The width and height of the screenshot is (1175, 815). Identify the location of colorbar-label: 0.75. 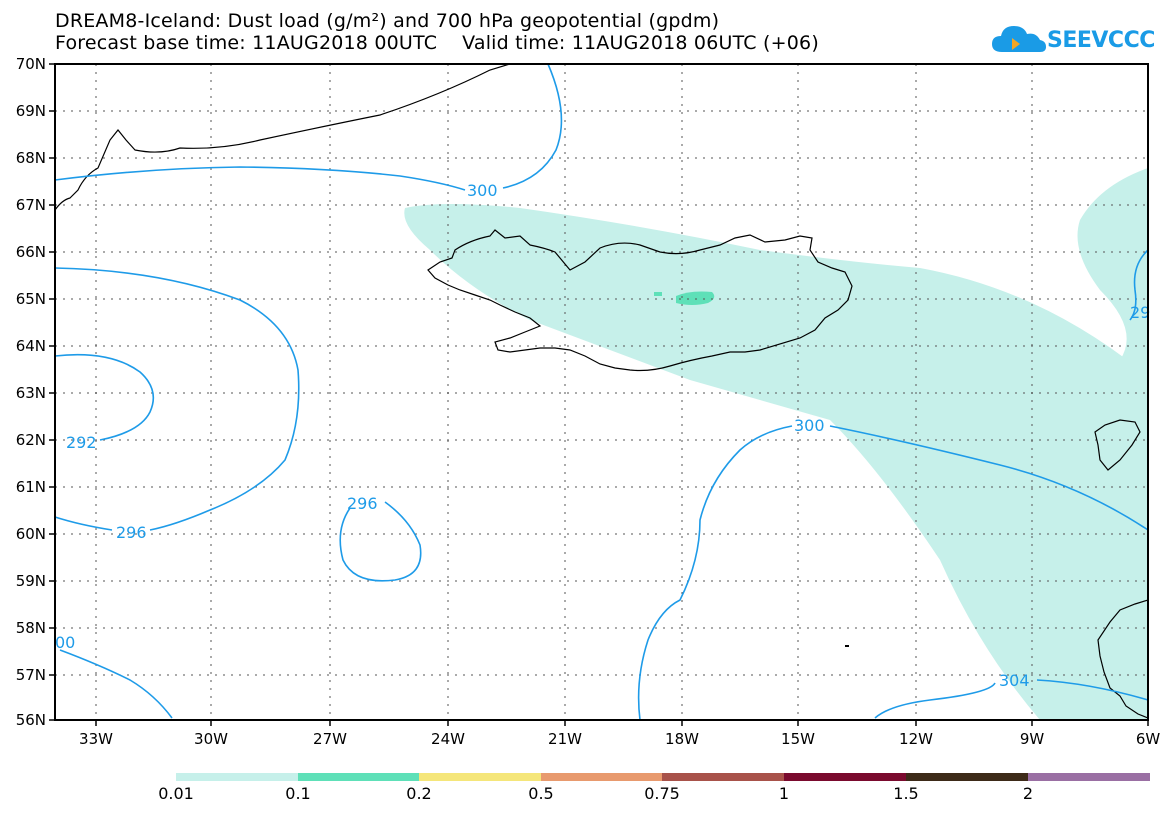
(662, 793).